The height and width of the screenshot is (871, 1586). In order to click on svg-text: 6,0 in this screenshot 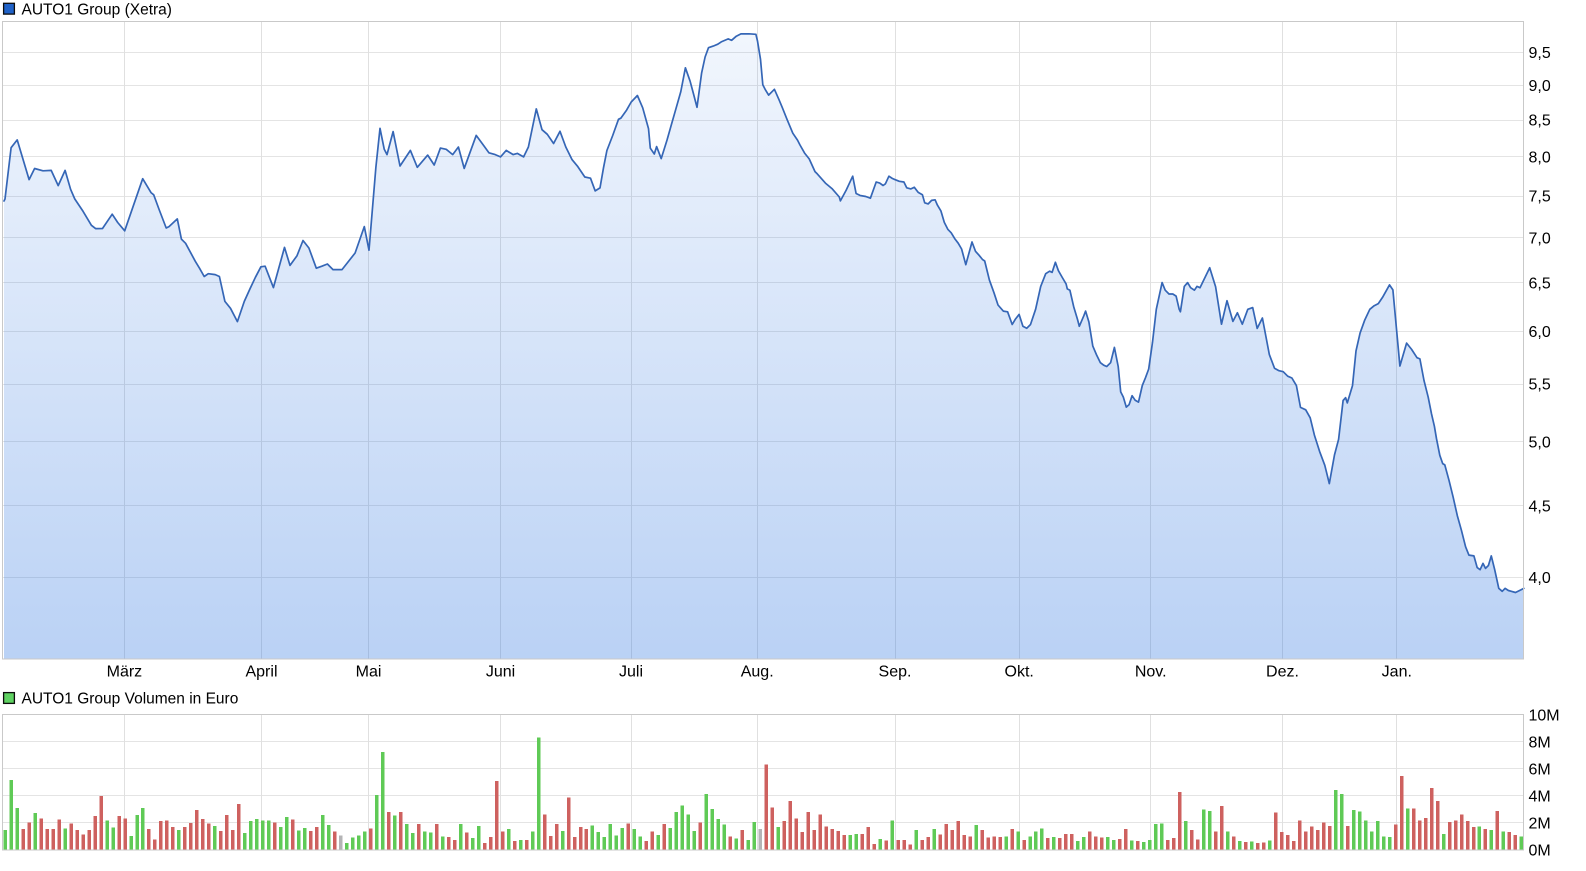, I will do `click(1540, 332)`.